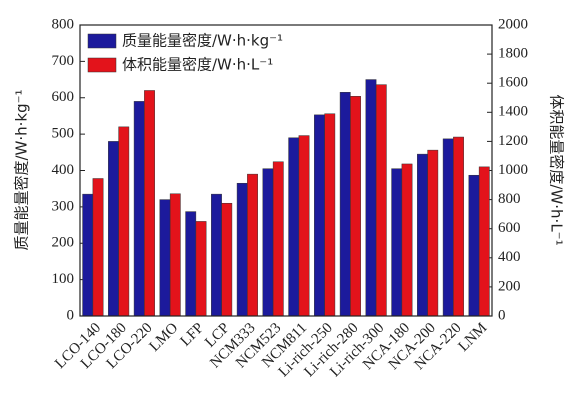 The height and width of the screenshot is (403, 577). I want to click on x-tick-label: LNM, so click(472, 337).